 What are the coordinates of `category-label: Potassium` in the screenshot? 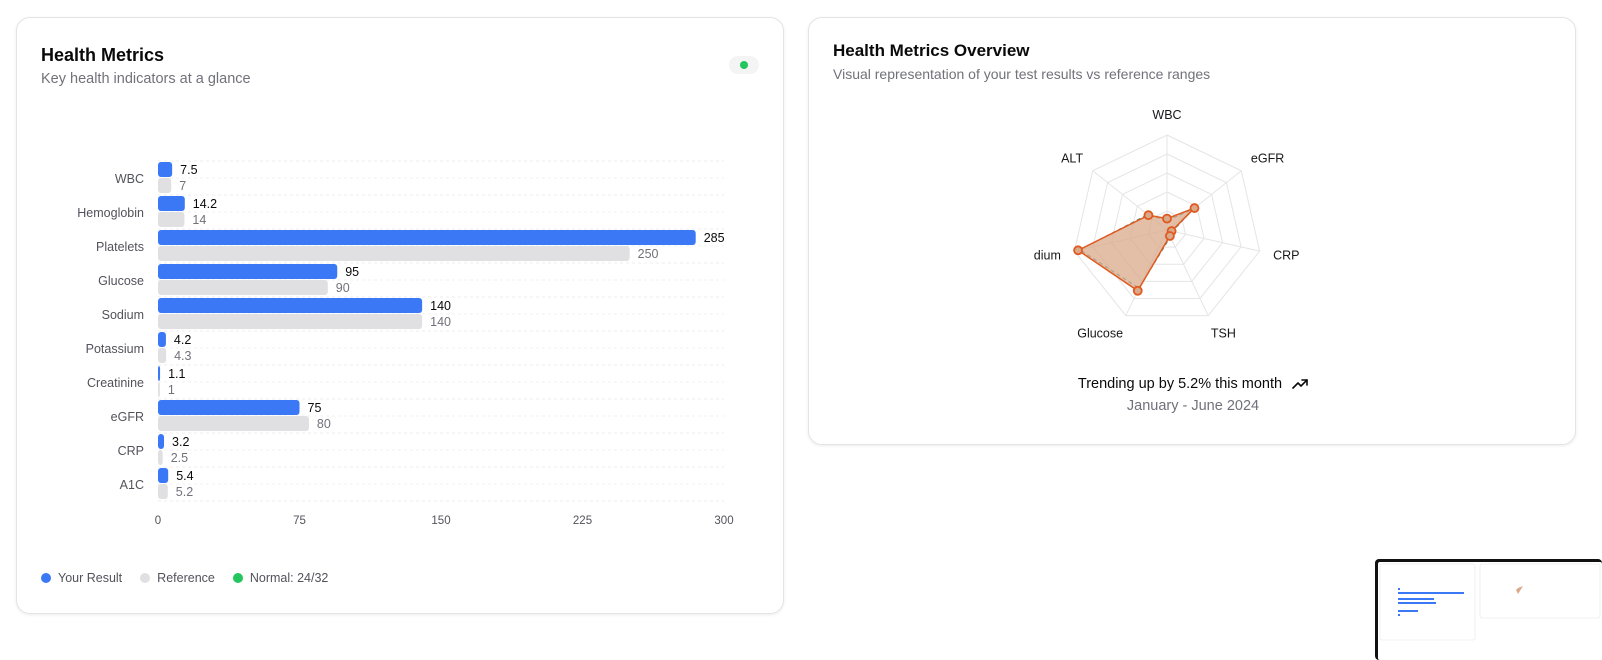 It's located at (115, 349).